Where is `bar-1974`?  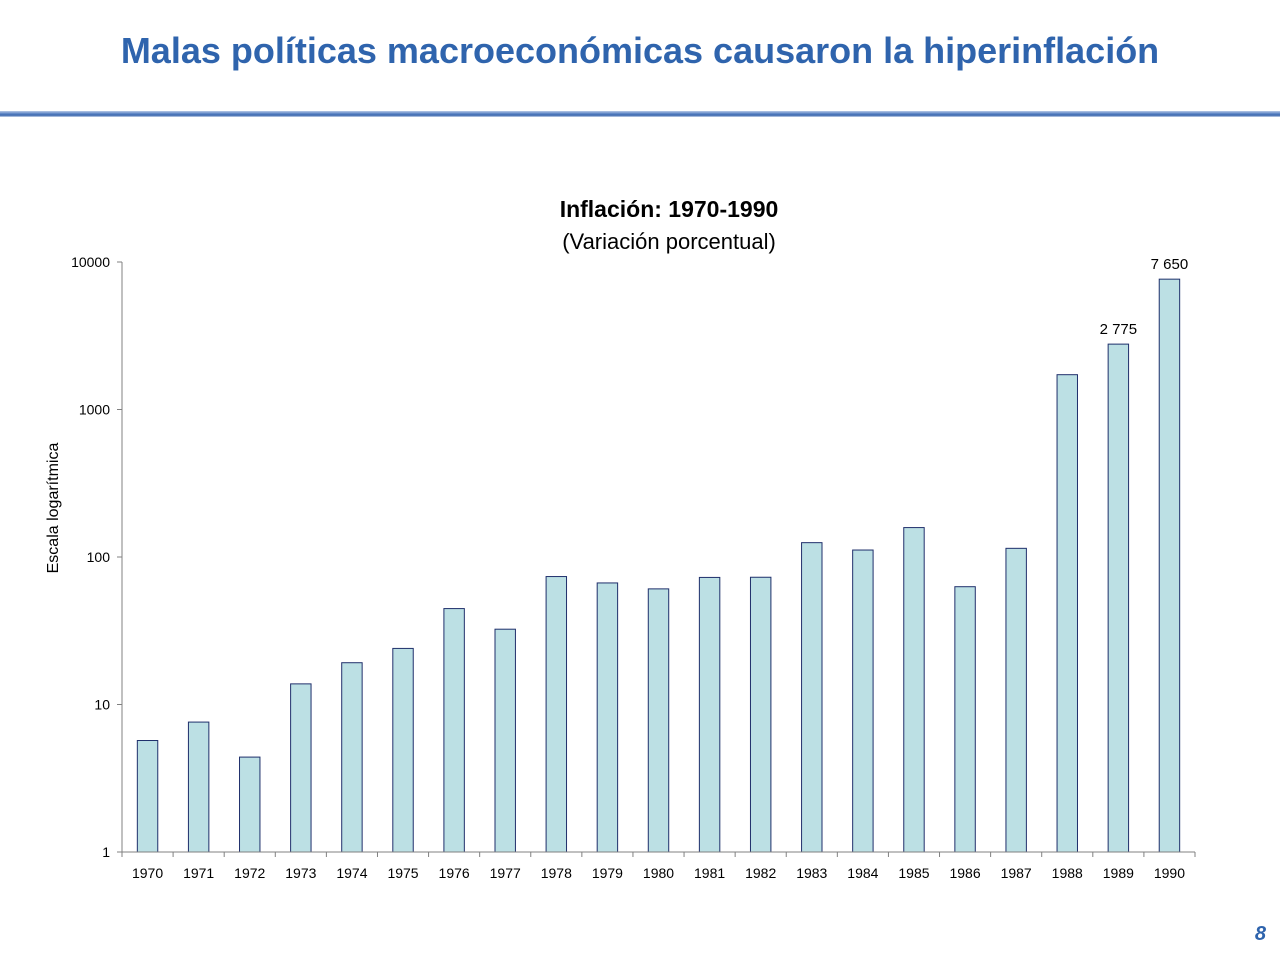
bar-1974 is located at coordinates (352, 757).